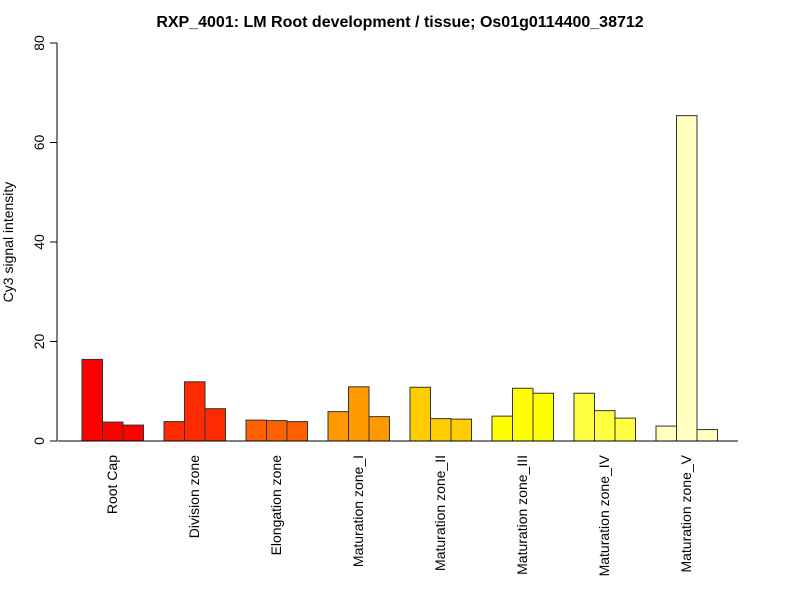 The width and height of the screenshot is (800, 600). Describe the element at coordinates (522, 515) in the screenshot. I see `category-label: Maturation zone_III` at that location.